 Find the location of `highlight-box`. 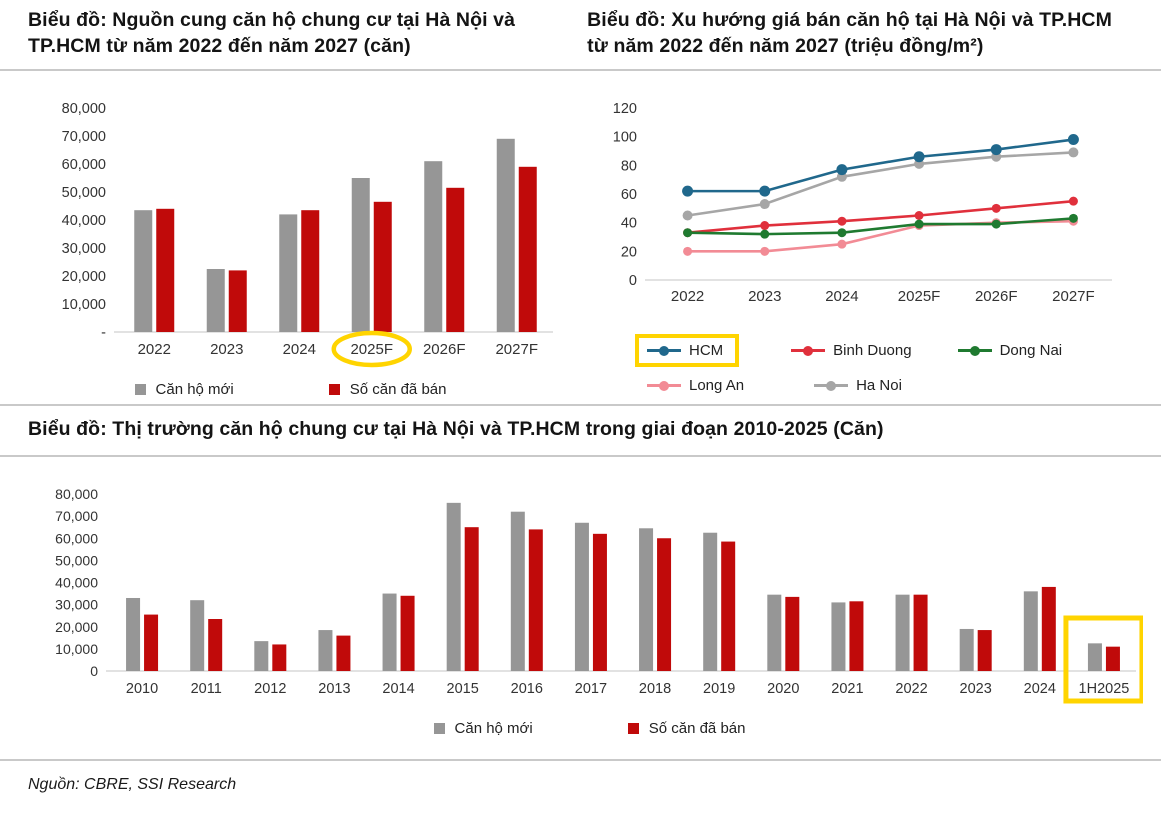

highlight-box is located at coordinates (1104, 659).